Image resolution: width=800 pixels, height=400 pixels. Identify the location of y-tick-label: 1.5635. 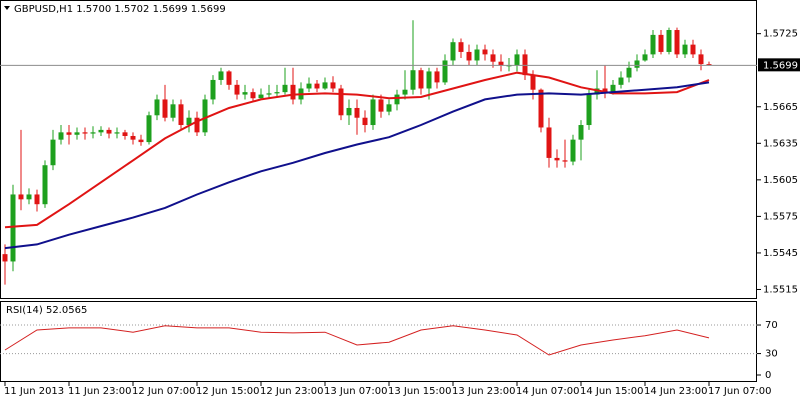
(780, 143).